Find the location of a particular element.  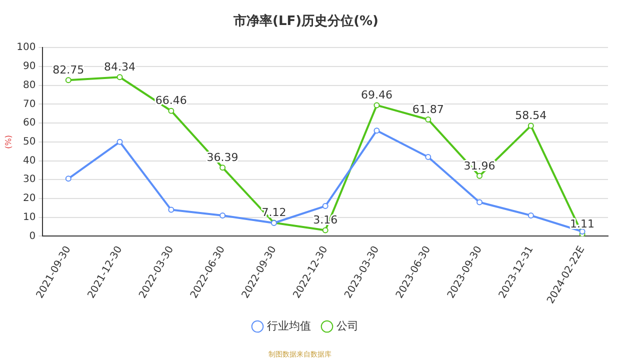

data-label: 84.34 is located at coordinates (120, 67).